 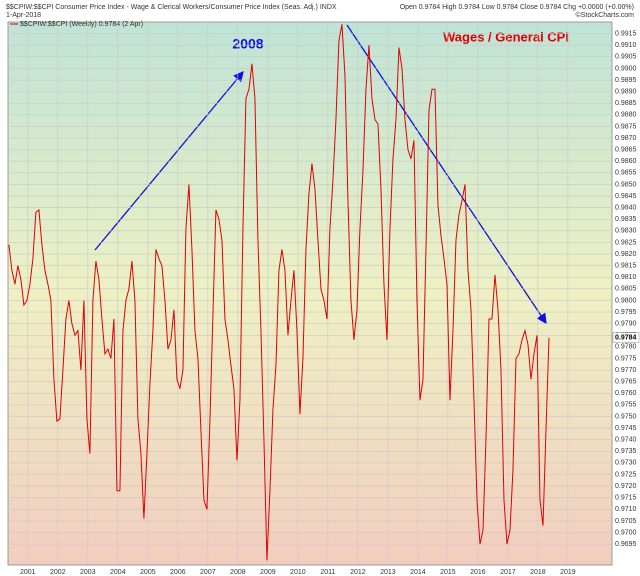 What do you see at coordinates (538, 572) in the screenshot?
I see `x-tick-label: 2018` at bounding box center [538, 572].